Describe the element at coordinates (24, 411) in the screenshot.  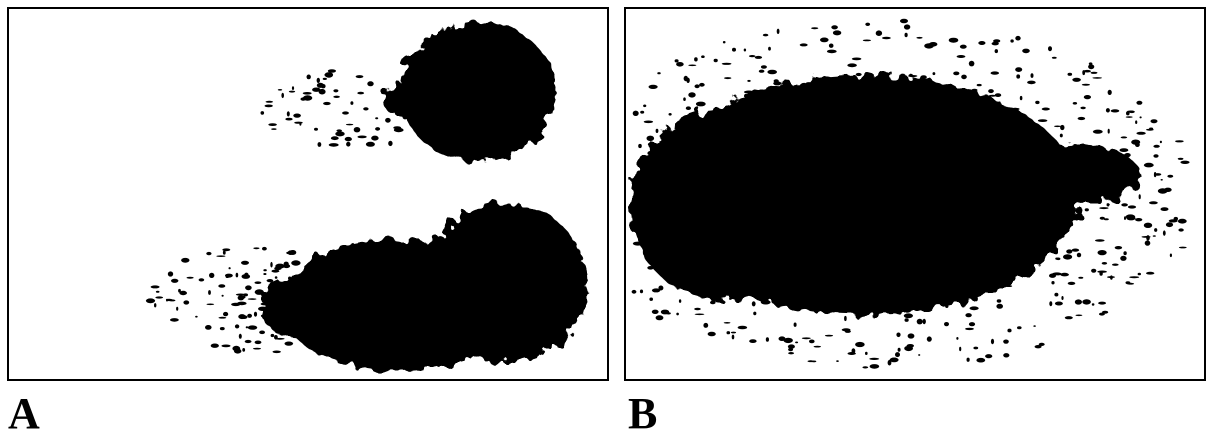
I see `panel-label: A` at that location.